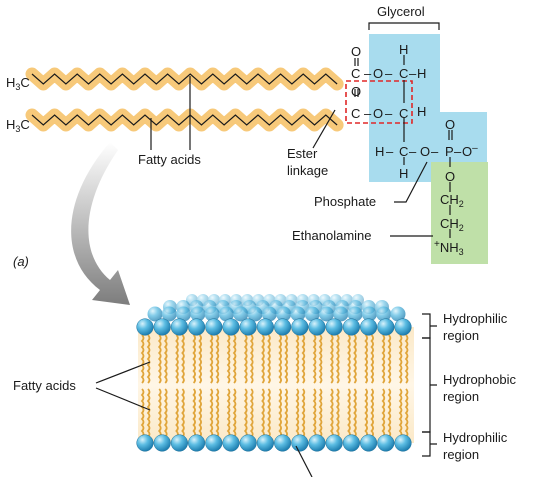  I want to click on bond-4: –, so click(368, 113).